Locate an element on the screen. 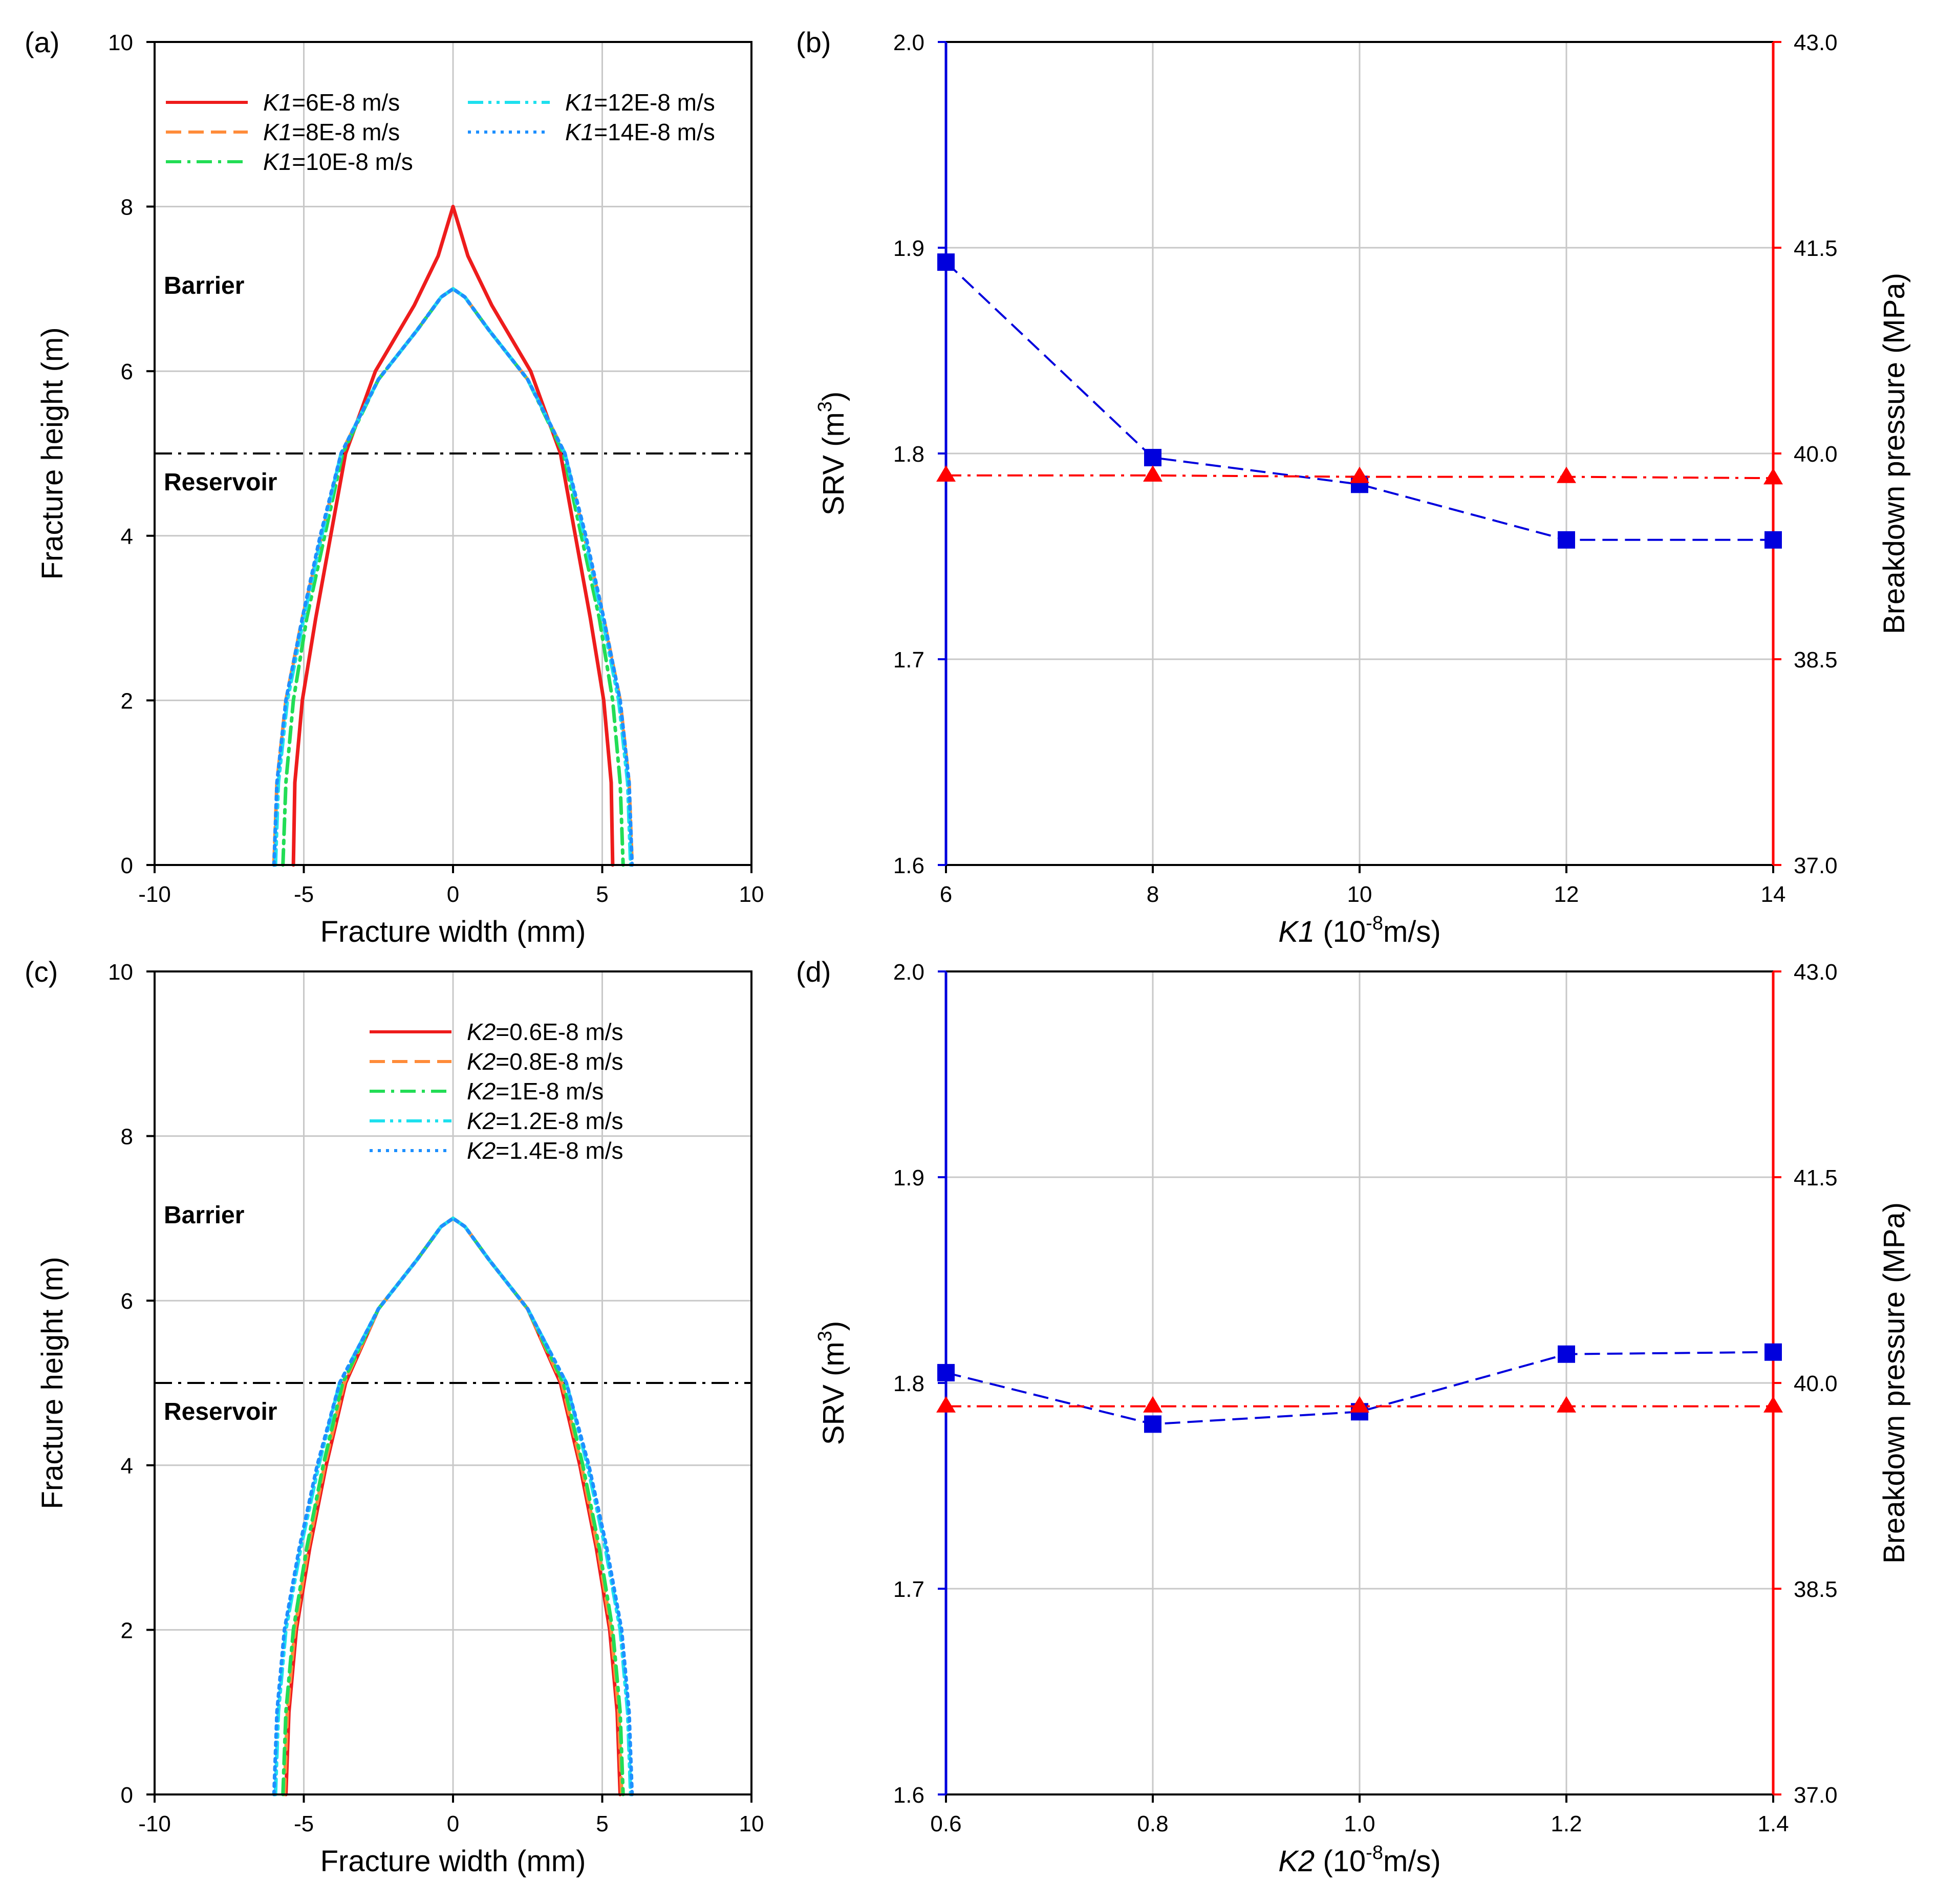  y-left-label-end: ) is located at coordinates (833, 1326).